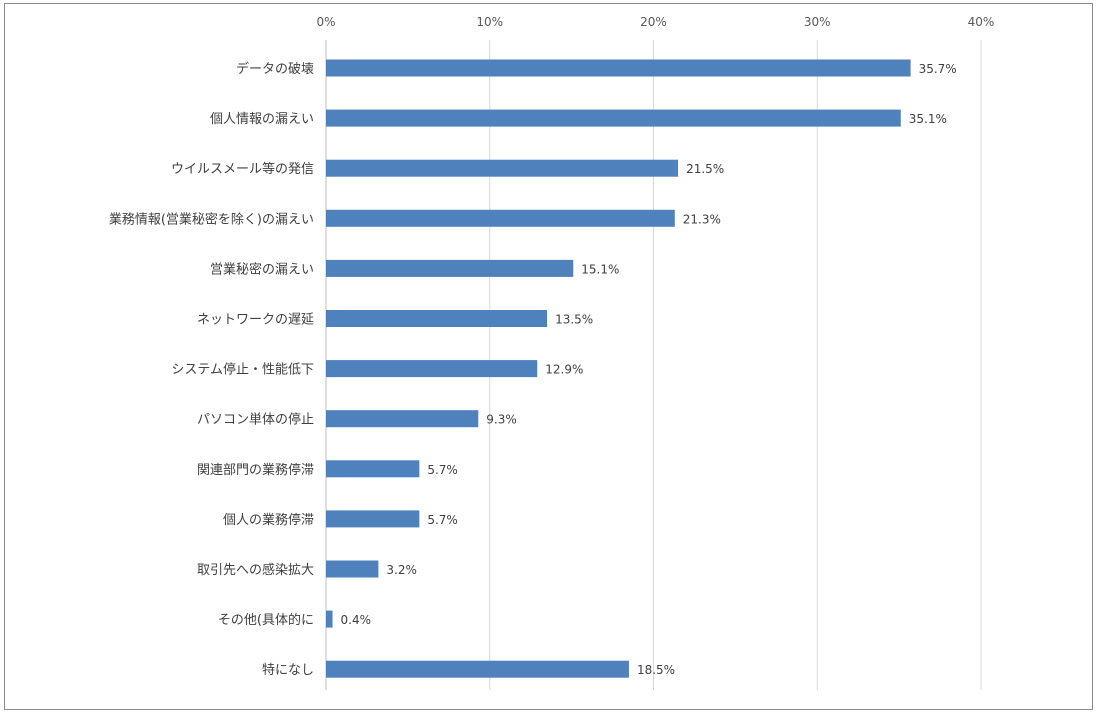 The width and height of the screenshot is (1100, 715). What do you see at coordinates (255, 570) in the screenshot?
I see `category-label: 取引先への感染拡大` at bounding box center [255, 570].